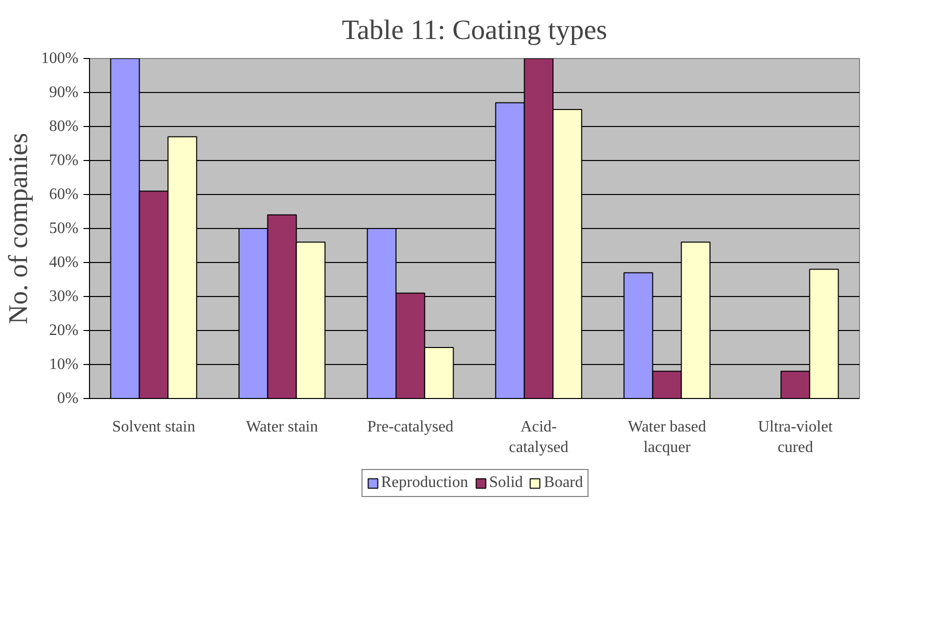 The image size is (952, 621). Describe the element at coordinates (63, 160) in the screenshot. I see `y-tick-label: 70%` at that location.